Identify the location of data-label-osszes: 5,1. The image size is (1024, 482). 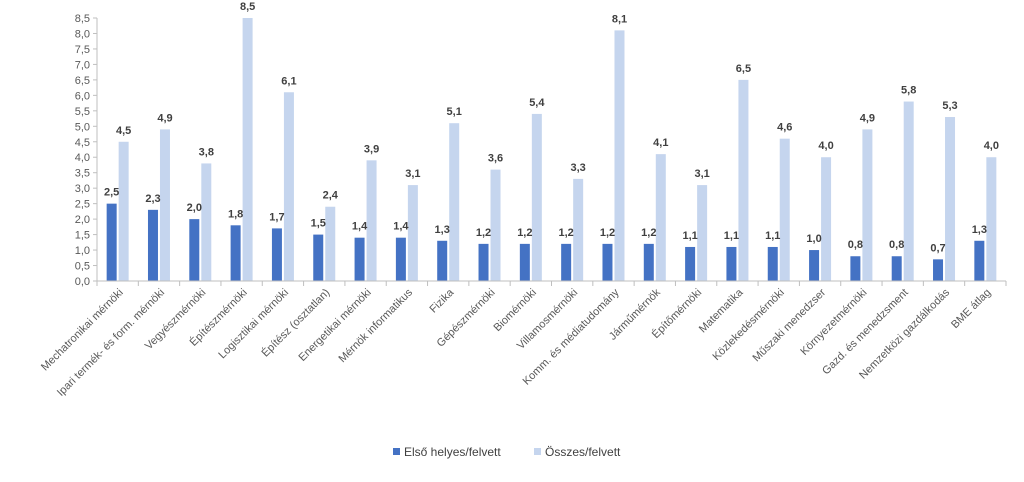
(454, 112).